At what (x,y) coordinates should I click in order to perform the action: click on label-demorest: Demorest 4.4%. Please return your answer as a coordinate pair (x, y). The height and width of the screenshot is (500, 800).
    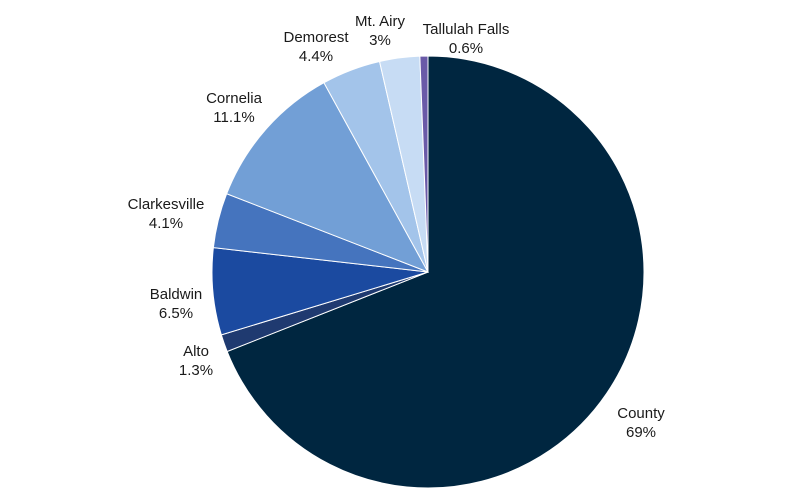
    Looking at the image, I should click on (316, 47).